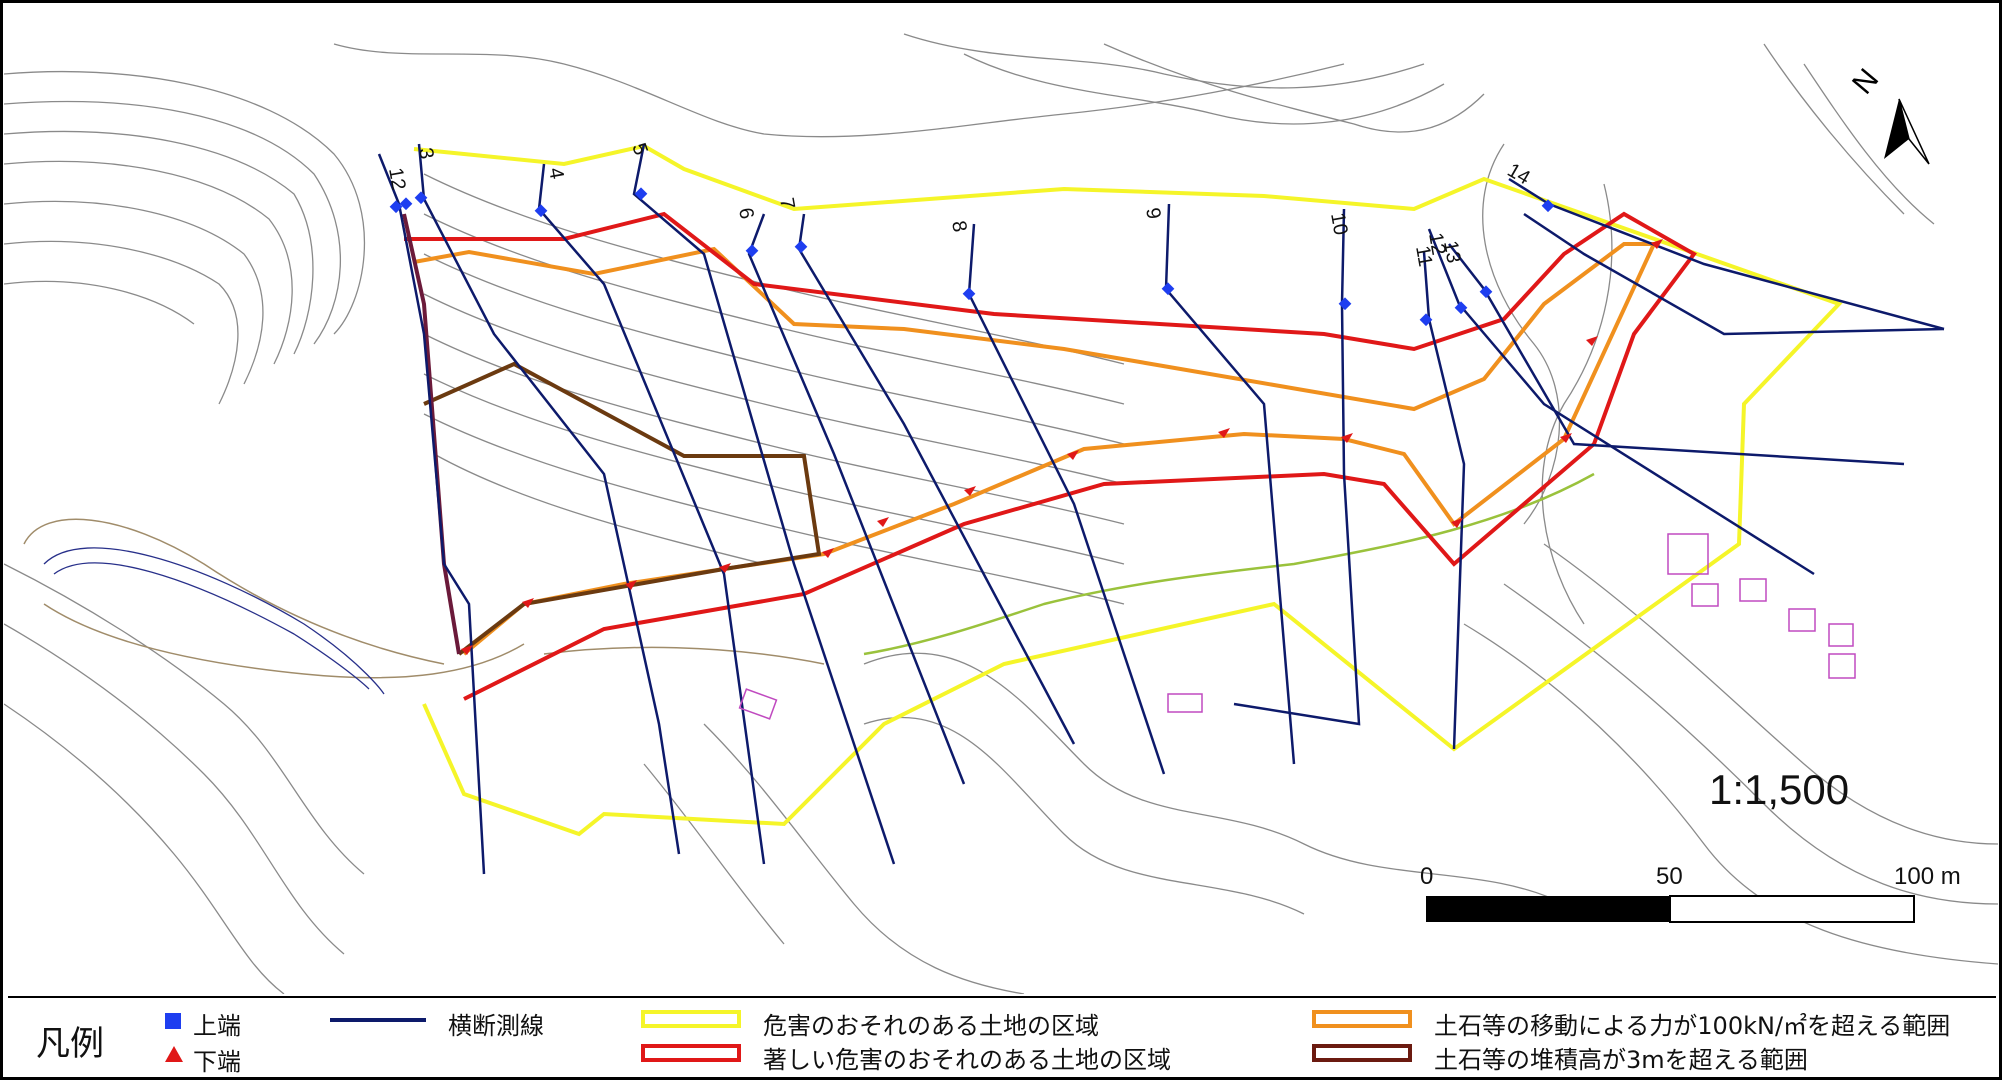  What do you see at coordinates (1426, 876) in the screenshot?
I see `scale-bar-label-0: 0` at bounding box center [1426, 876].